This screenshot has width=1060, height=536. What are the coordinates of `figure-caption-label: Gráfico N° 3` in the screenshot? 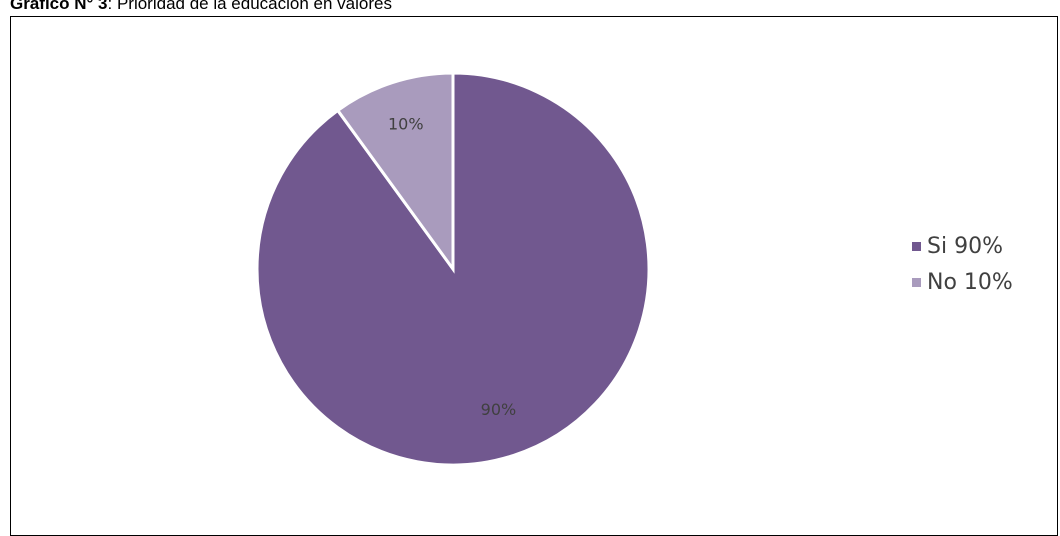 It's located at (59, 6).